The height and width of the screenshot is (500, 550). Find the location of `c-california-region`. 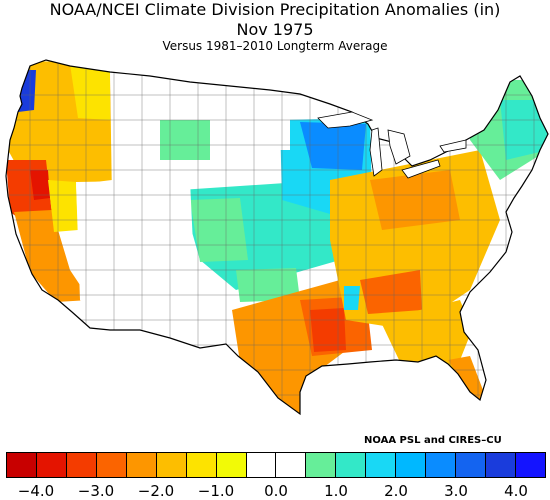

c-california-region is located at coordinates (52, 256).